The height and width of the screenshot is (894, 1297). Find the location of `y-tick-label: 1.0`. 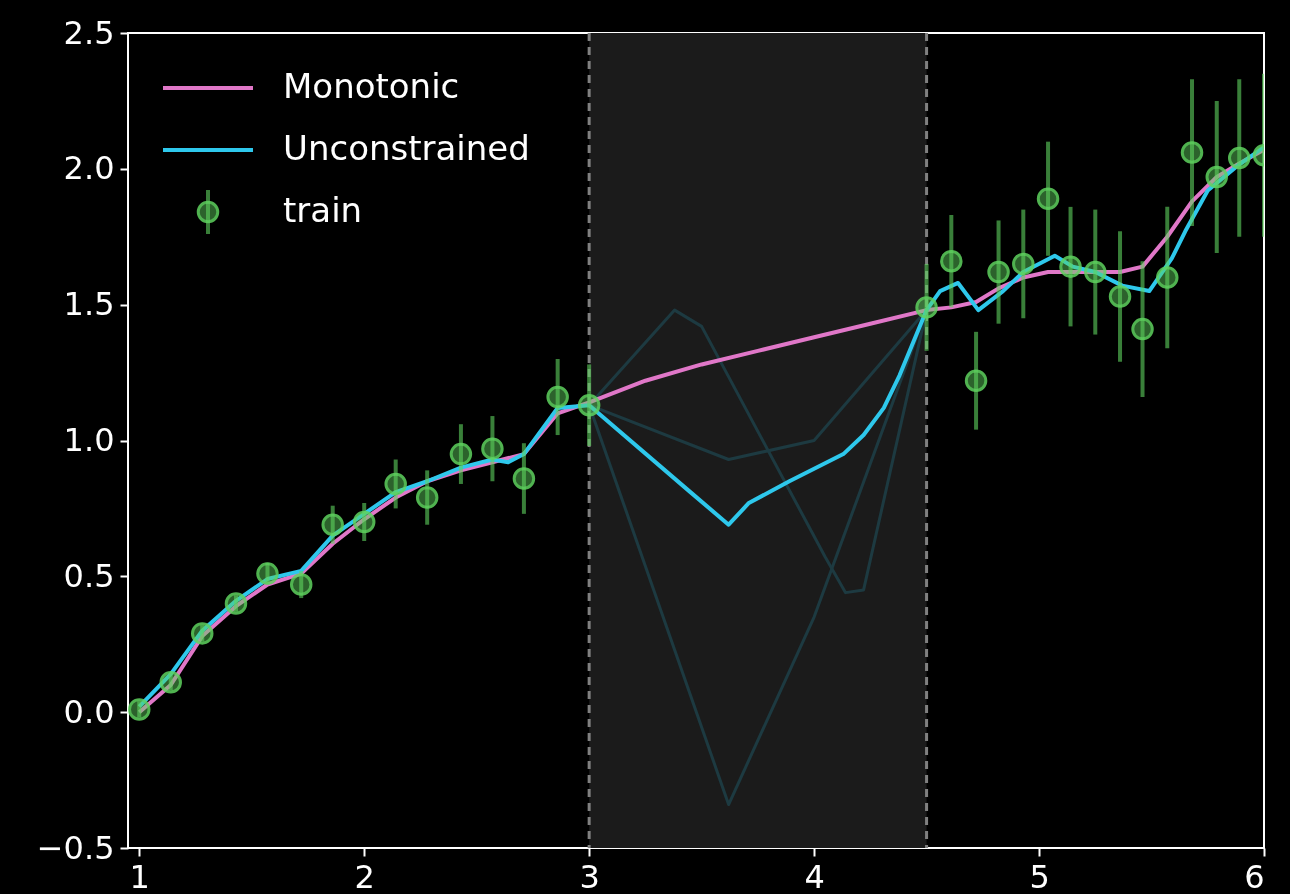

y-tick-label: 1.0 is located at coordinates (89, 440).